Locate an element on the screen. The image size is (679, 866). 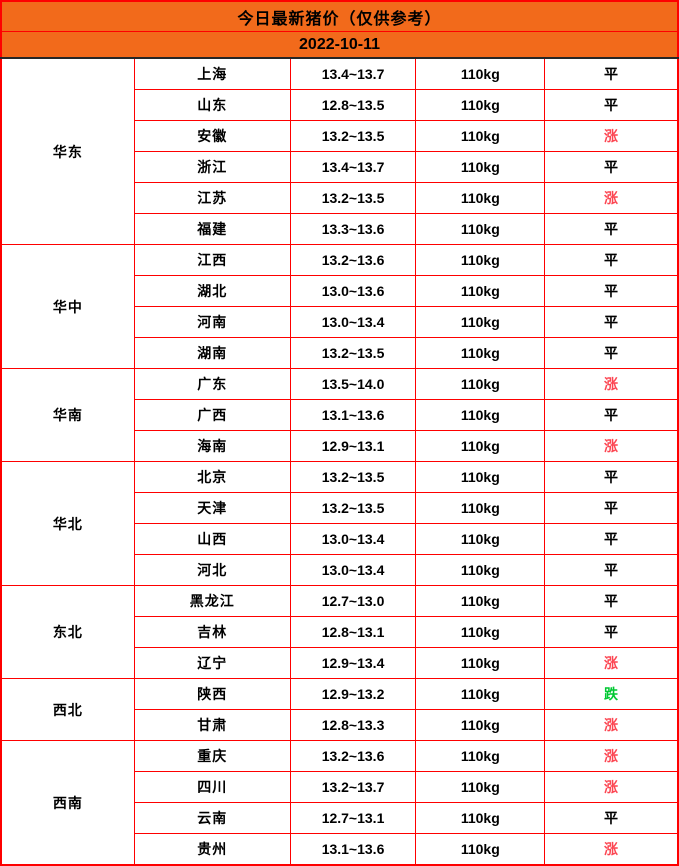
table-row: 东北 黑龙江 12.7~13.0 110kg 平 is located at coordinates (339, 632).